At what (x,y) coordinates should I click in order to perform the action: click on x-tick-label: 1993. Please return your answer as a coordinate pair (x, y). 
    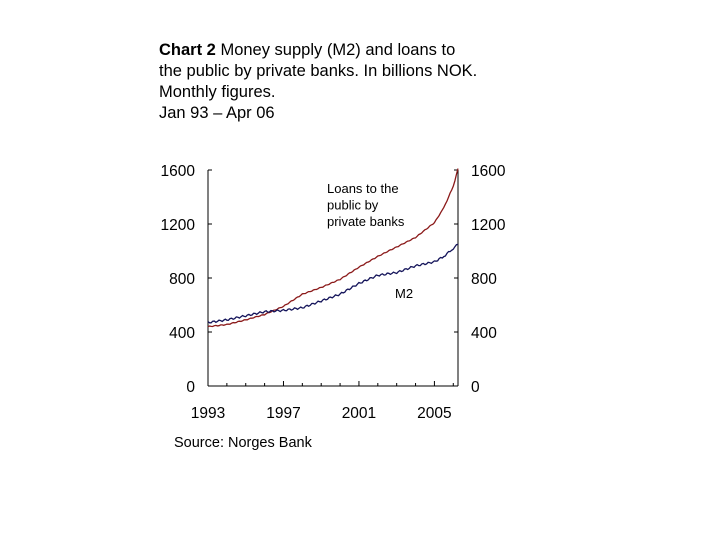
    Looking at the image, I should click on (208, 413).